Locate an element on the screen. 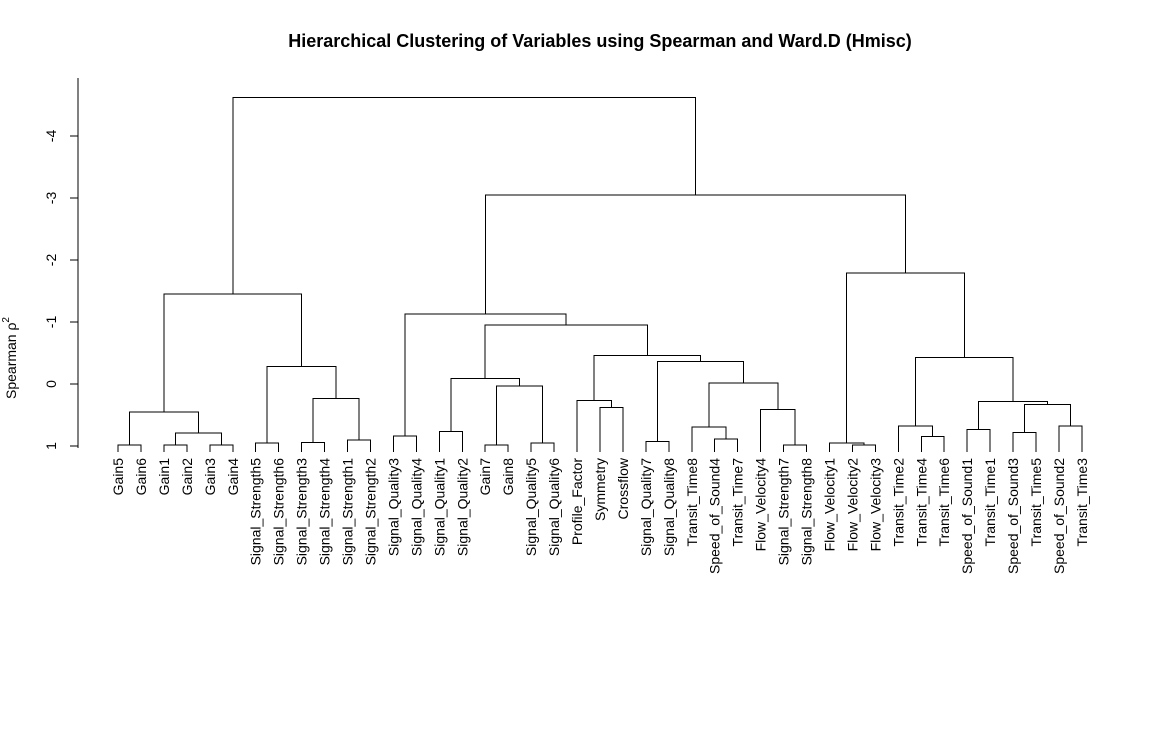 The height and width of the screenshot is (734, 1164). leaf-label: Gain1 is located at coordinates (164, 477).